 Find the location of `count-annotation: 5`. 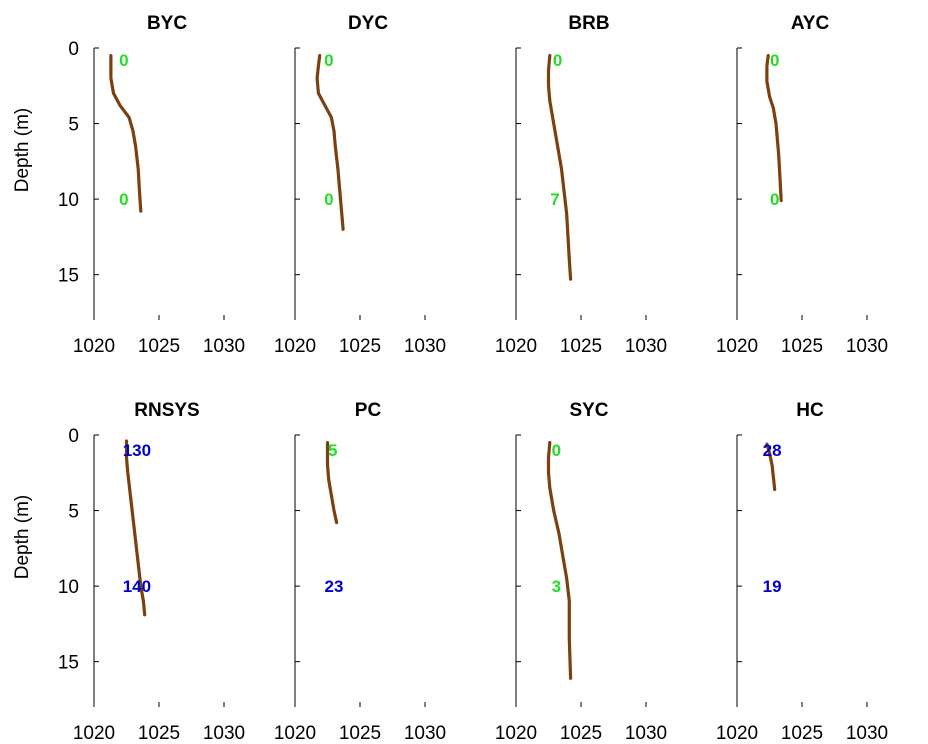

count-annotation: 5 is located at coordinates (332, 450).